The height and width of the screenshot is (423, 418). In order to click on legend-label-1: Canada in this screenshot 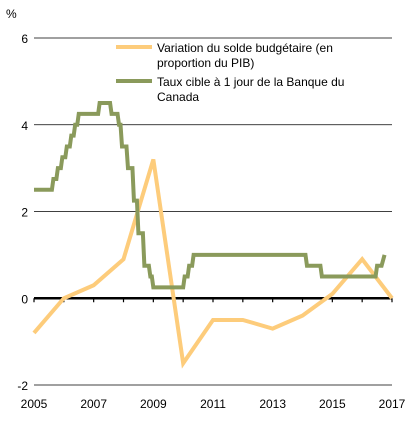, I will do `click(178, 97)`.